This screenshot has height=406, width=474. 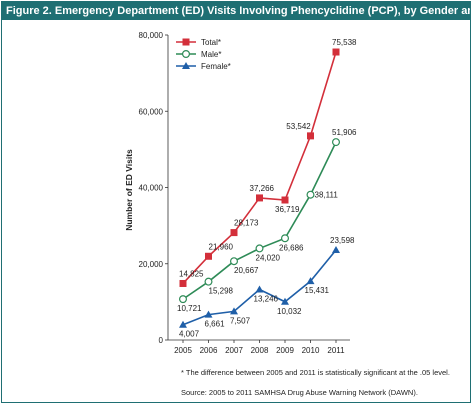 What do you see at coordinates (246, 223) in the screenshot?
I see `data-label: 28,173` at bounding box center [246, 223].